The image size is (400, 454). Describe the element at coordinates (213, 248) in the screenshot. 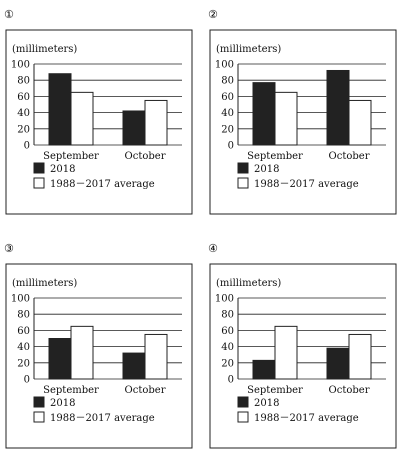

I see `panel-number-label: ④` at that location.